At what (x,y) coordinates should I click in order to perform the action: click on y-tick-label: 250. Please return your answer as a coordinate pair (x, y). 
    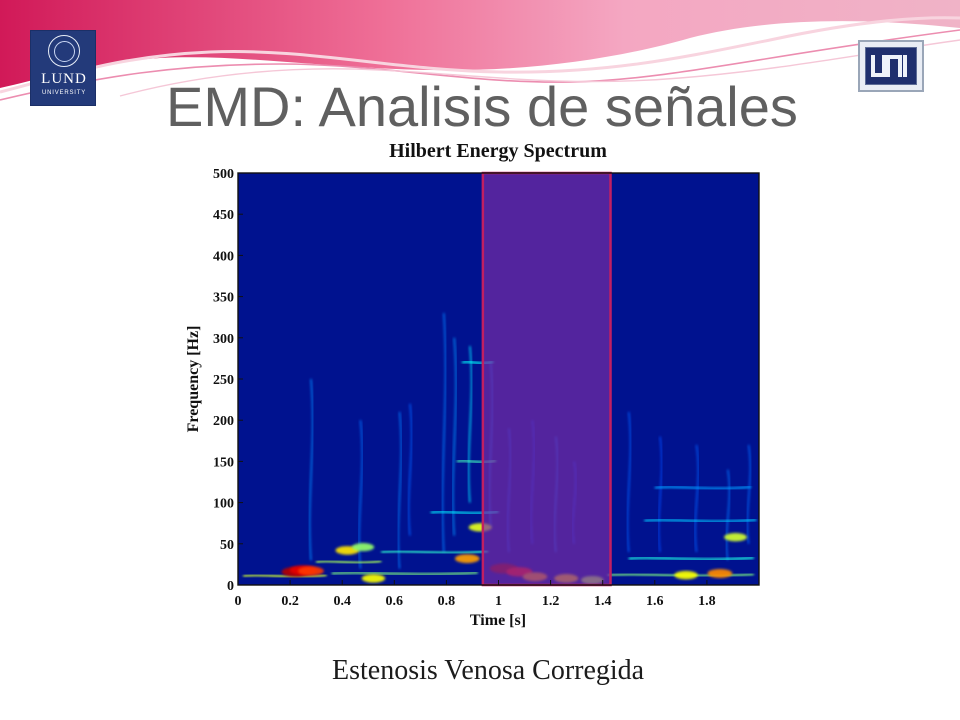
    Looking at the image, I should click on (223, 380).